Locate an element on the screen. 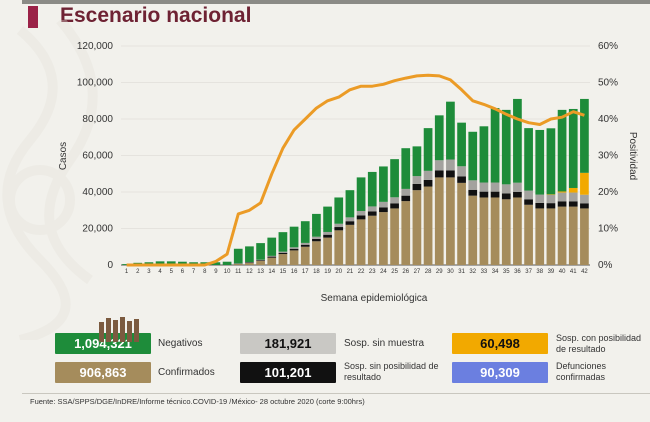 This screenshot has width=650, height=422. x-tick-label: 1 is located at coordinates (127, 272).